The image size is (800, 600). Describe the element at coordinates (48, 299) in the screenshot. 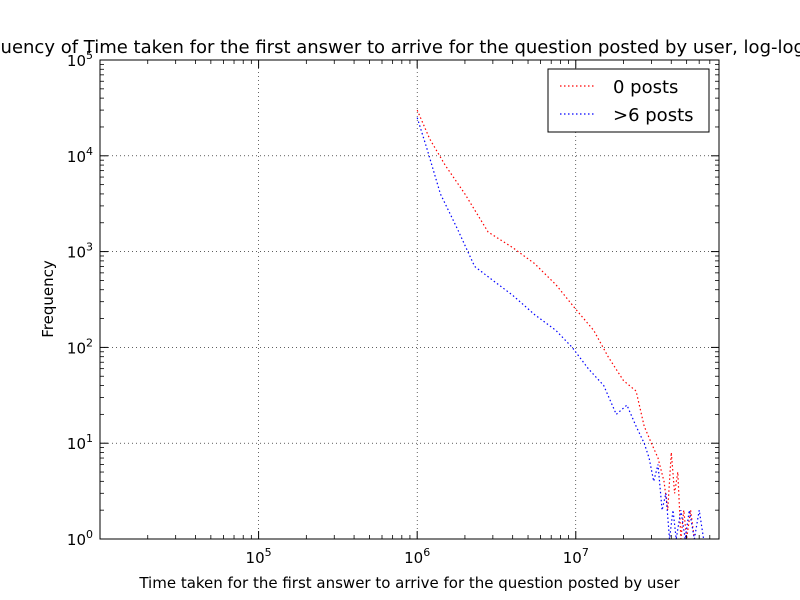

I see `y-axis-label: Frequency` at that location.